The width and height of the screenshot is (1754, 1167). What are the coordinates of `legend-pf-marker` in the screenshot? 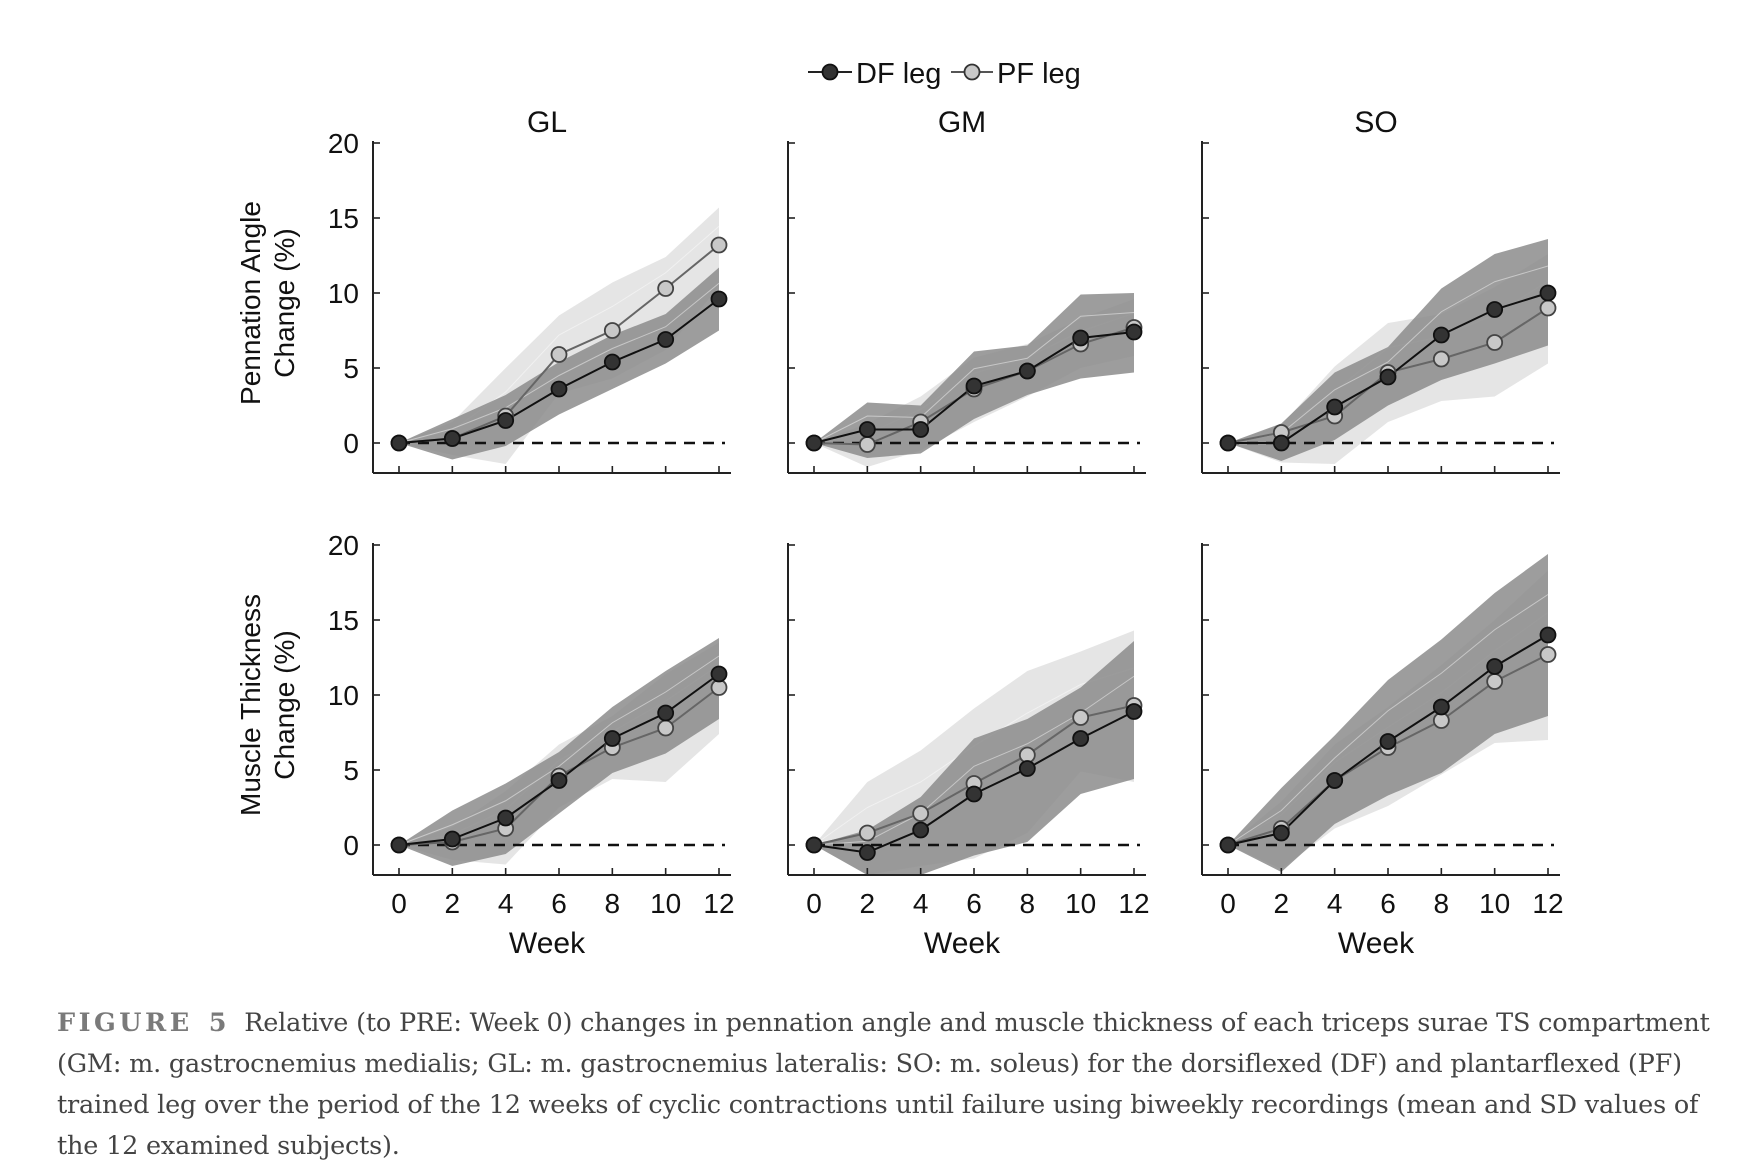 It's located at (972, 72).